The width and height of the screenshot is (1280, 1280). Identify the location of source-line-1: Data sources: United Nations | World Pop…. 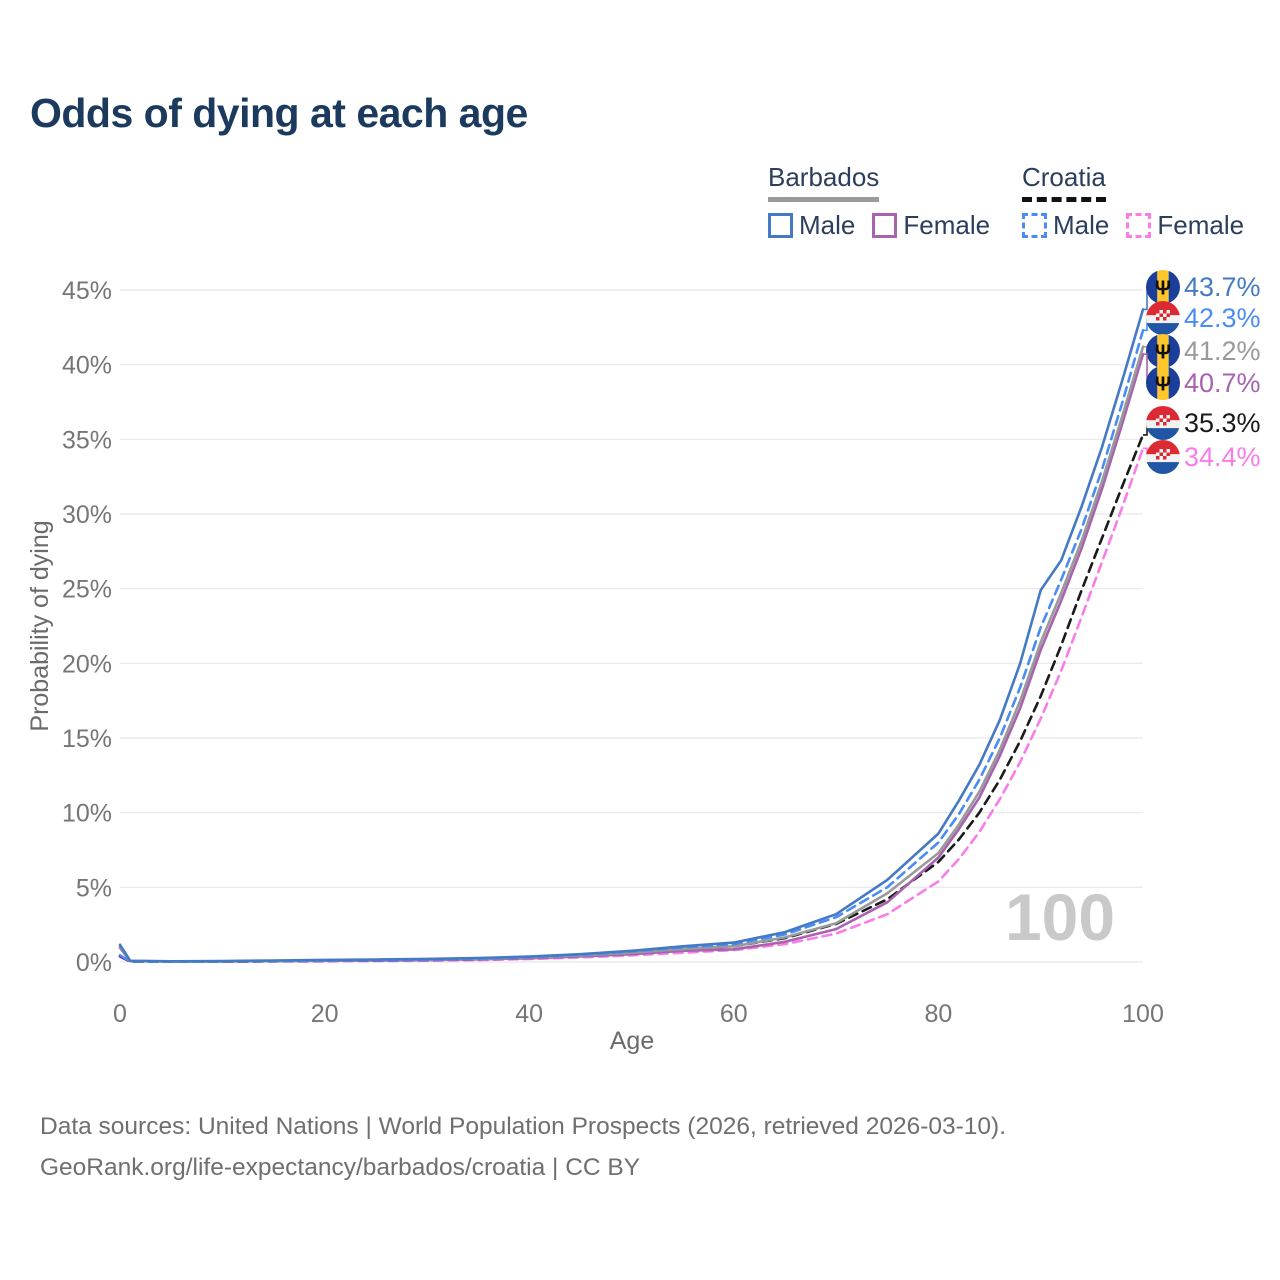
(523, 1126).